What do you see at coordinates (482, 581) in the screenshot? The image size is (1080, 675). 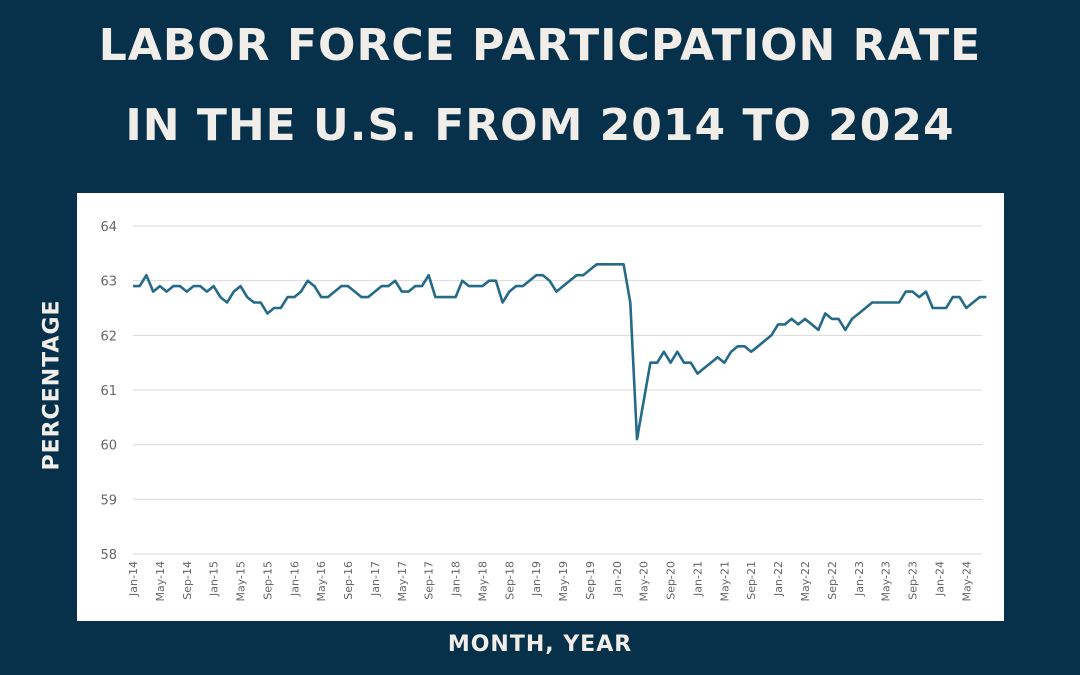 I see `x-tick-label: May-18` at bounding box center [482, 581].